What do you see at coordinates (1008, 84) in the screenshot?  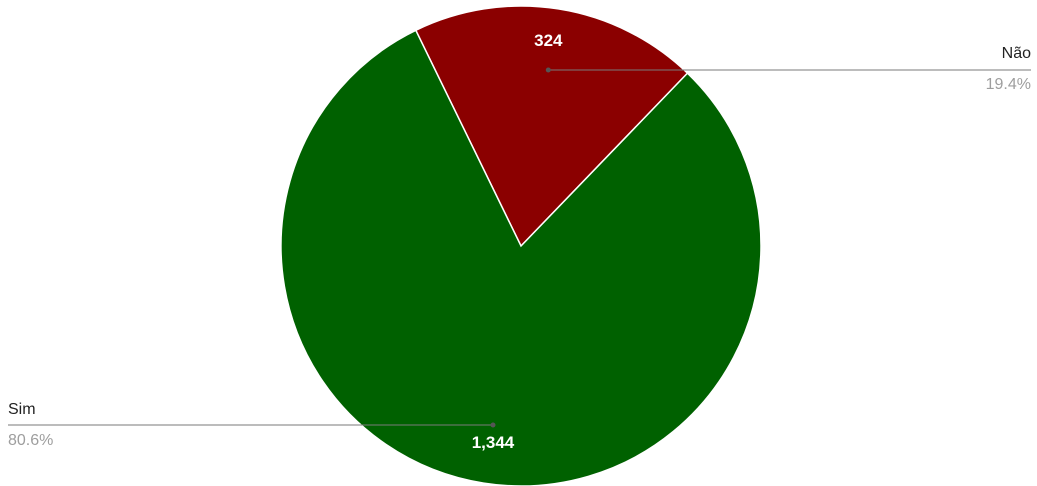 I see `callout-percent-label: 19.4%` at bounding box center [1008, 84].